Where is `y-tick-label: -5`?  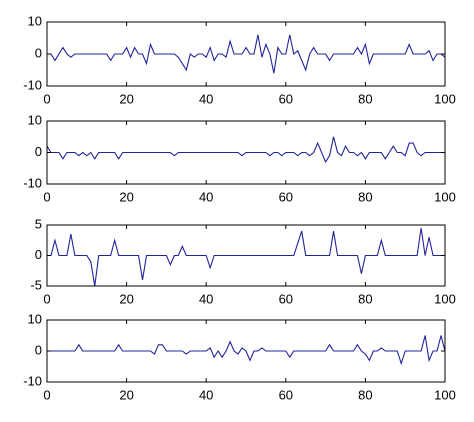
y-tick-label: -5 is located at coordinates (36, 284).